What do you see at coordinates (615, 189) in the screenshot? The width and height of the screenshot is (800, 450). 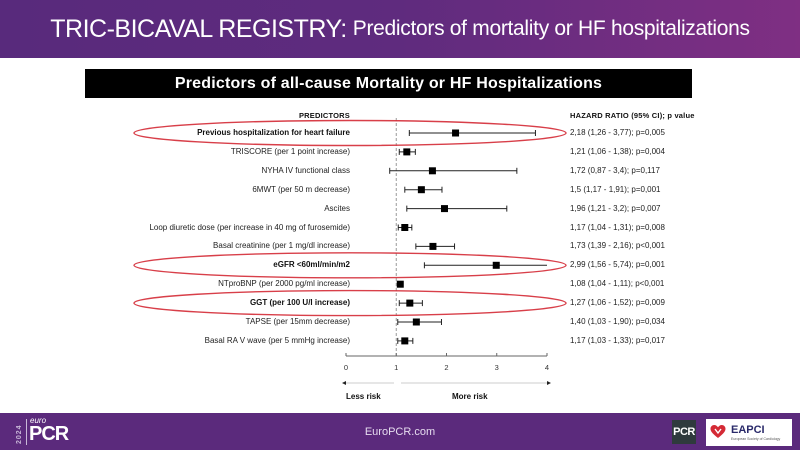 I see `hazard-ratio-text: 1,5 (1,17 - 1,91); p=0,001` at bounding box center [615, 189].